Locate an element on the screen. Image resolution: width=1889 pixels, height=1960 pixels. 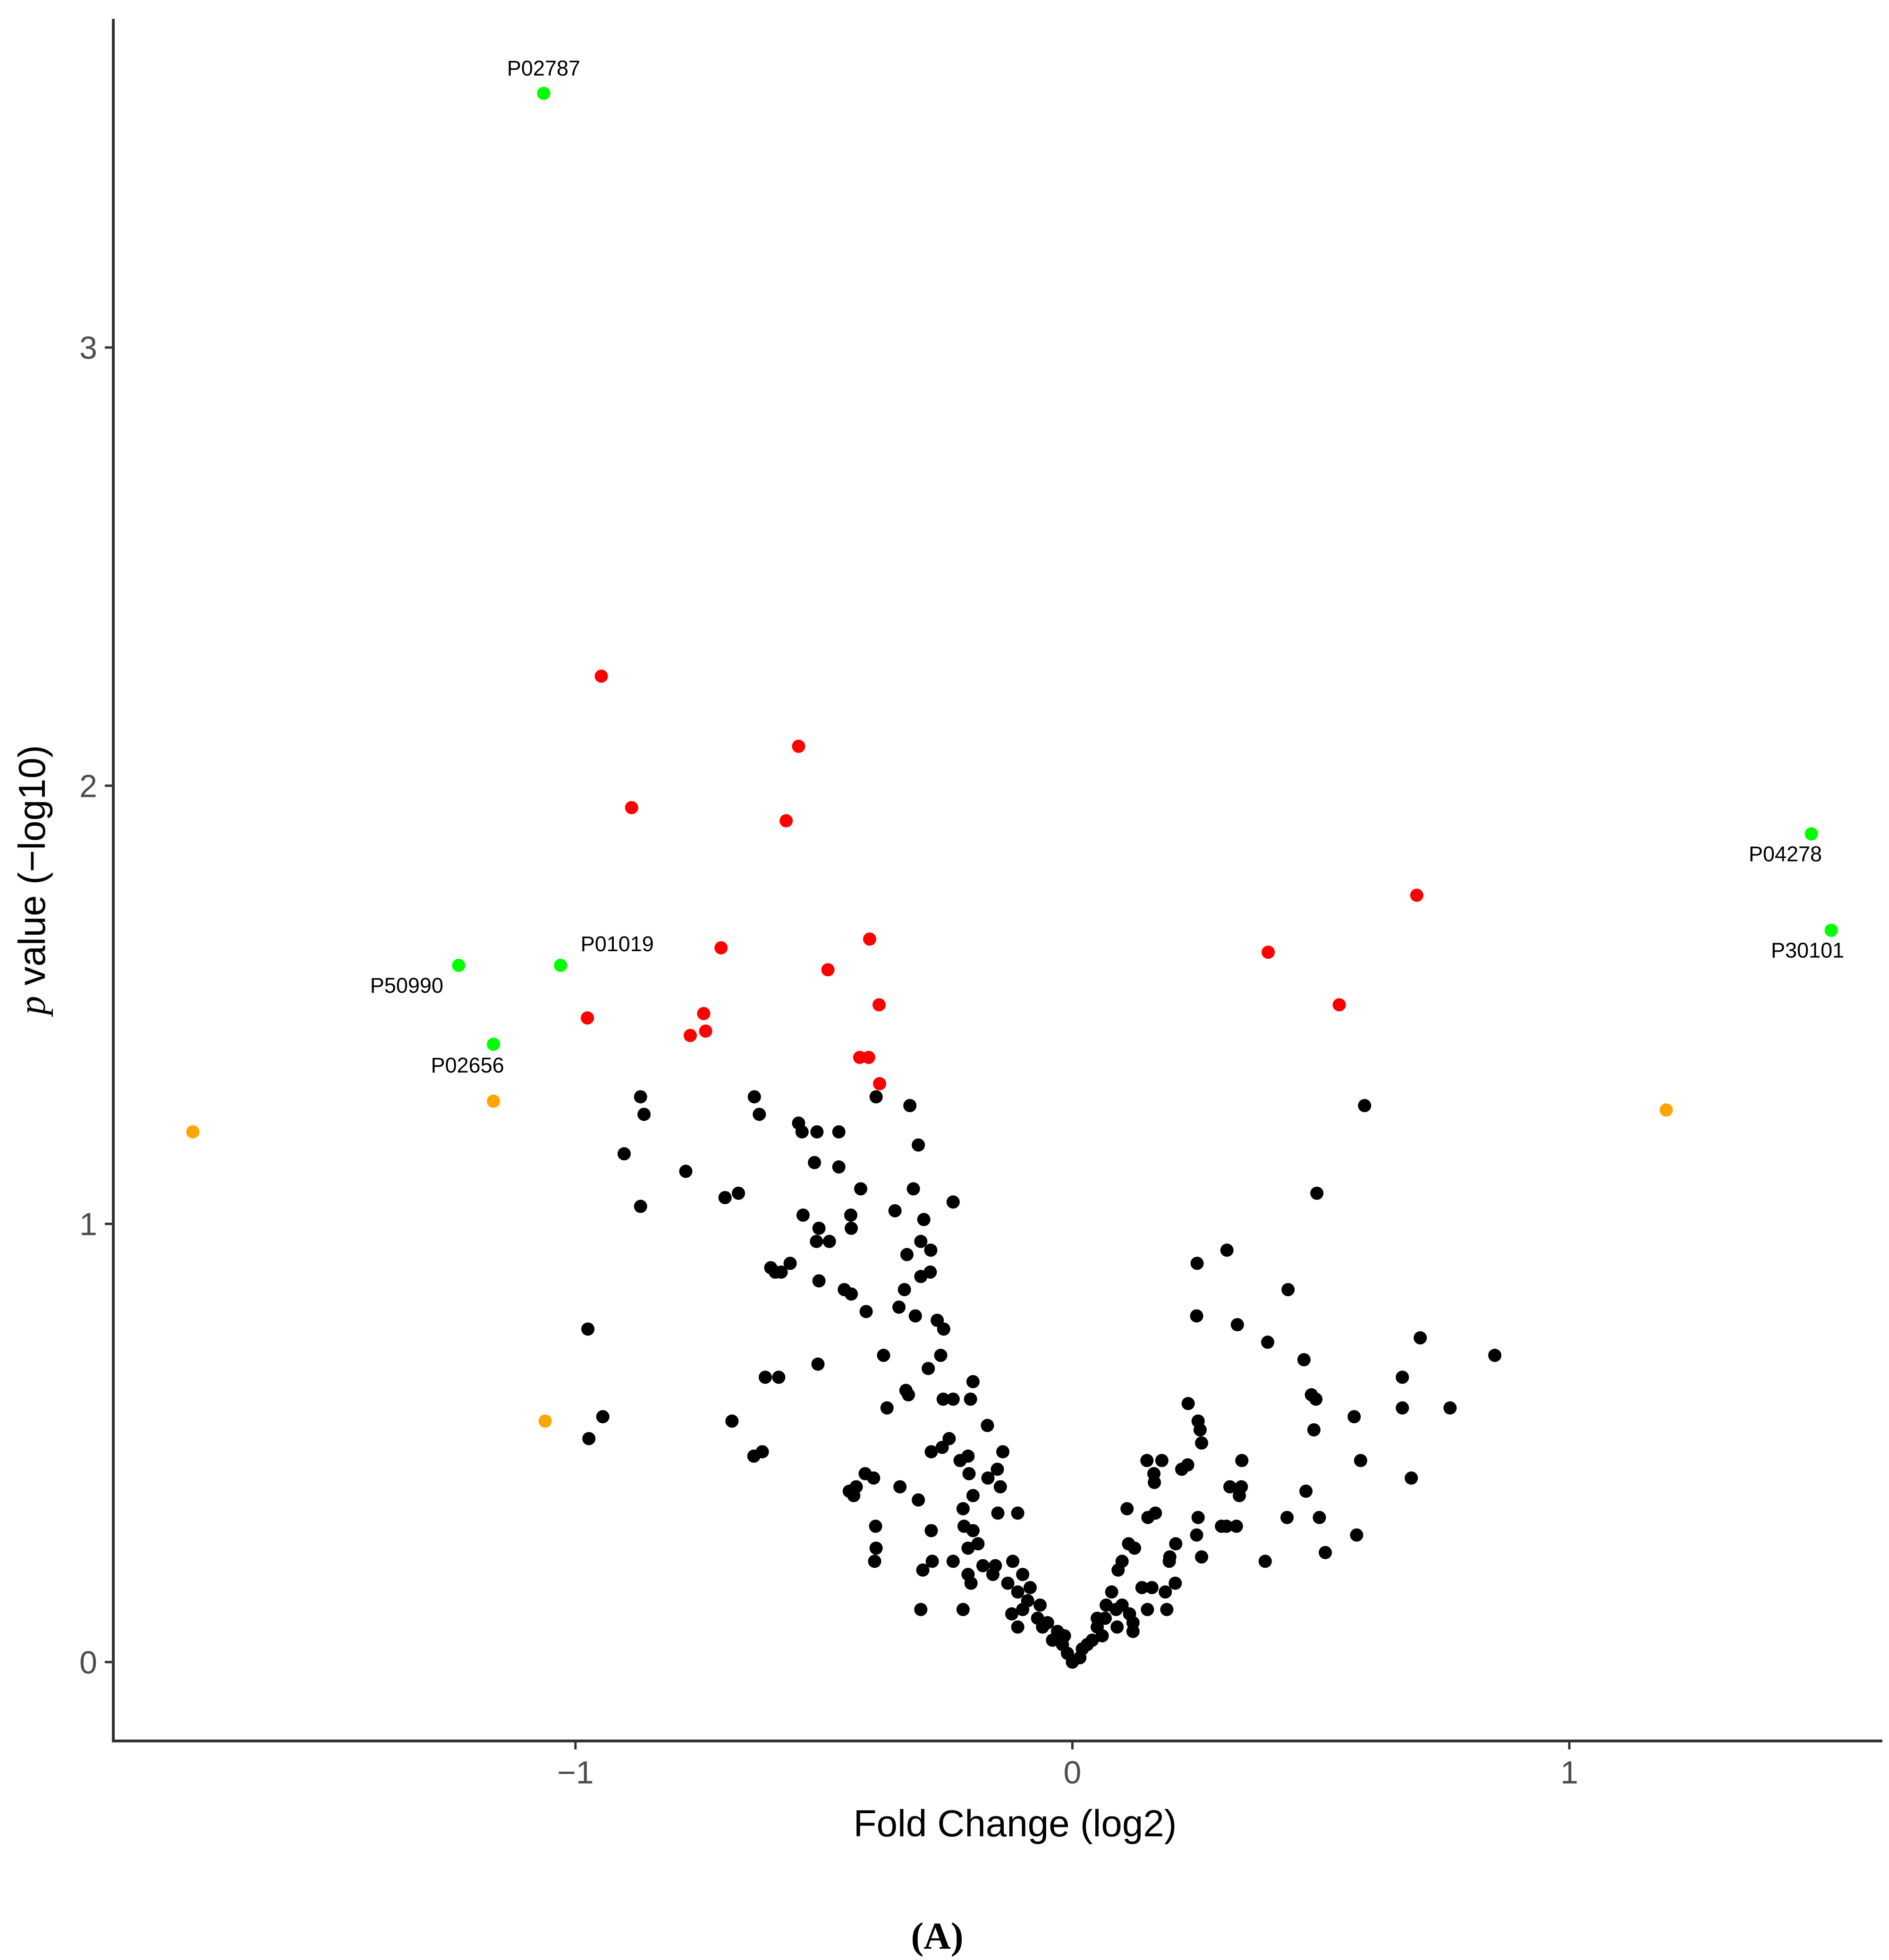
data-point-p02787 is located at coordinates (544, 93).